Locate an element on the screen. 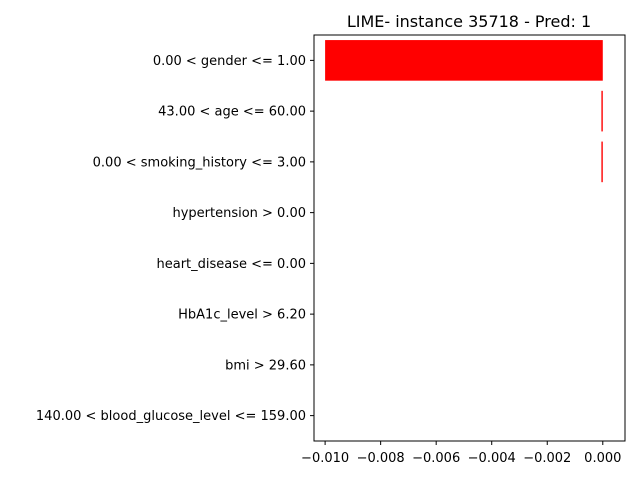  x-tick-label: 0.000 is located at coordinates (602, 458).